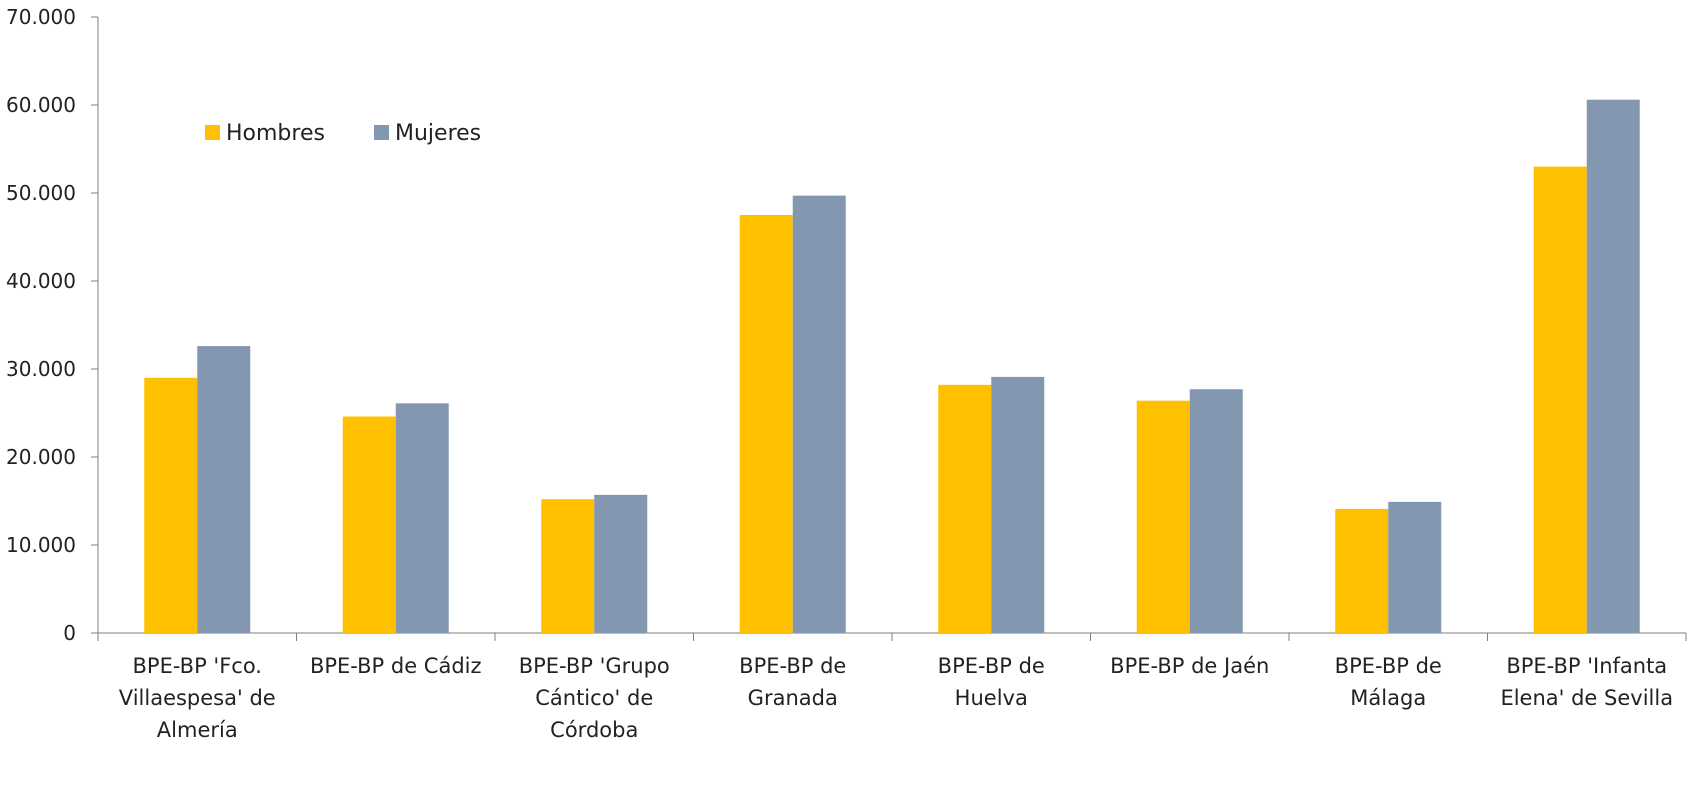 This screenshot has width=1691, height=800. Describe the element at coordinates (1586, 666) in the screenshot. I see `x-category-label-line: BPE-BP 'Infanta` at that location.